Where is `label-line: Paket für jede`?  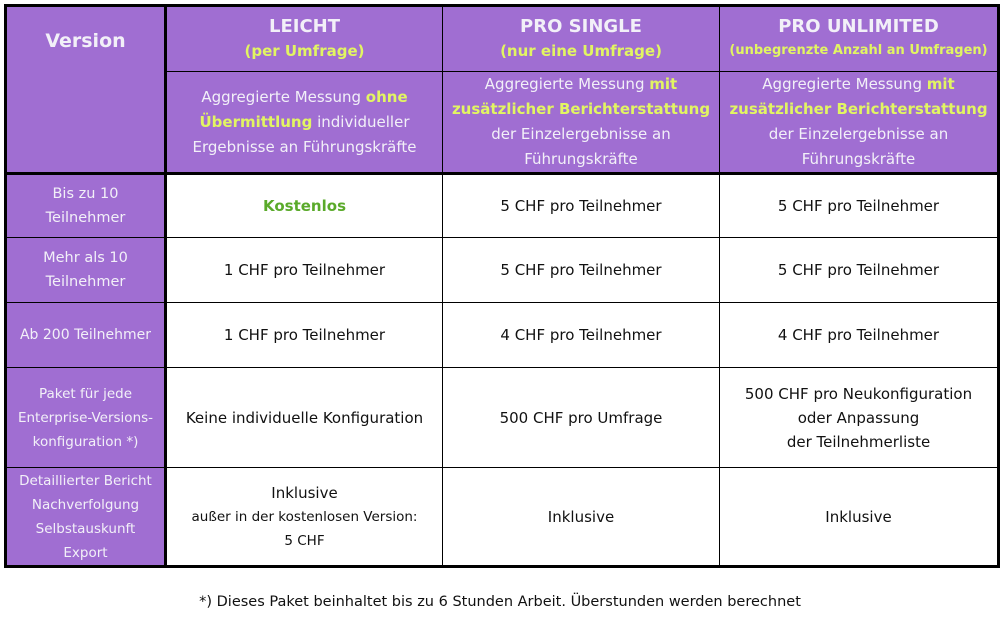 label-line: Paket für jede is located at coordinates (85, 393).